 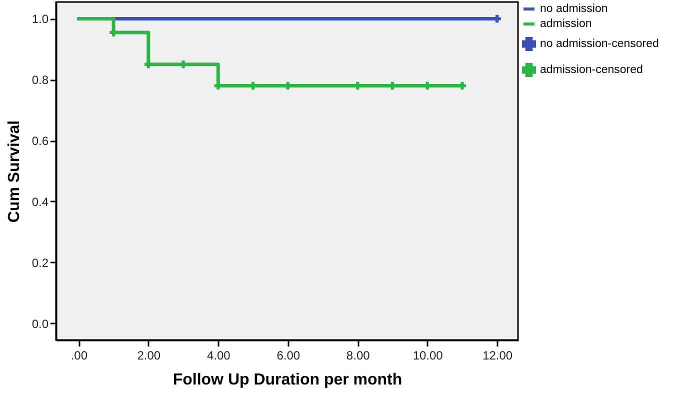 What do you see at coordinates (288, 355) in the screenshot?
I see `x-tick-label: 6.00` at bounding box center [288, 355].